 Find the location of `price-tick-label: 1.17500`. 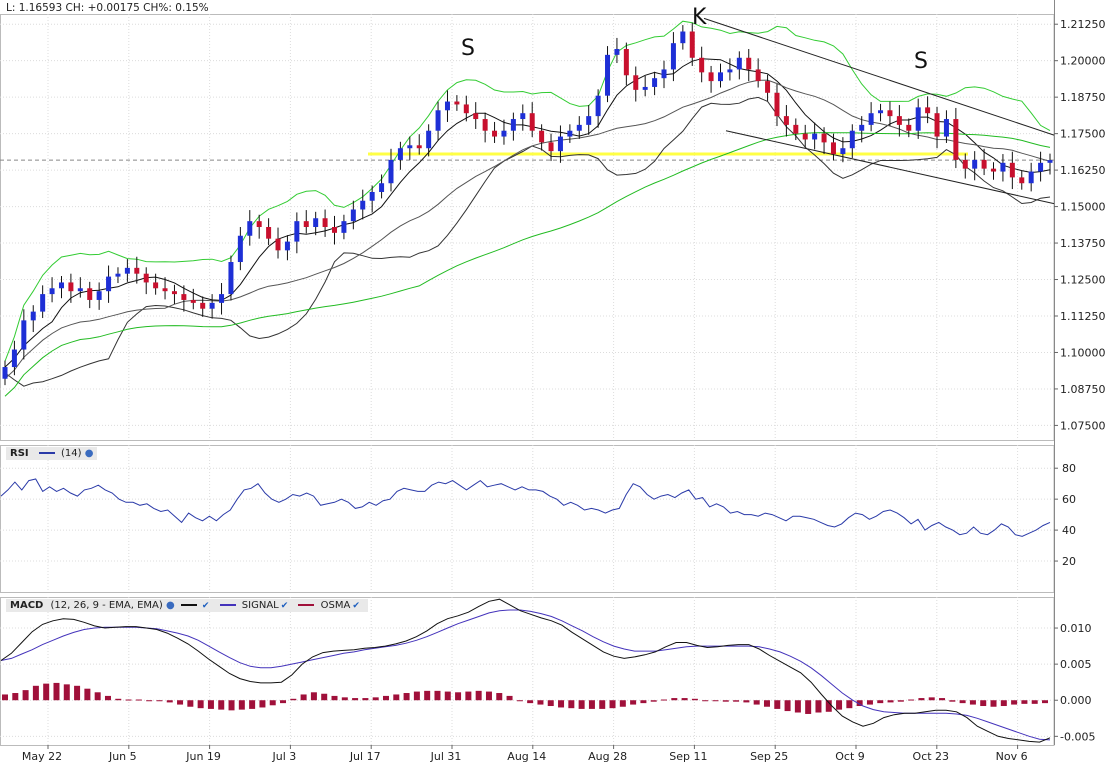

price-tick-label: 1.17500 is located at coordinates (1083, 134).